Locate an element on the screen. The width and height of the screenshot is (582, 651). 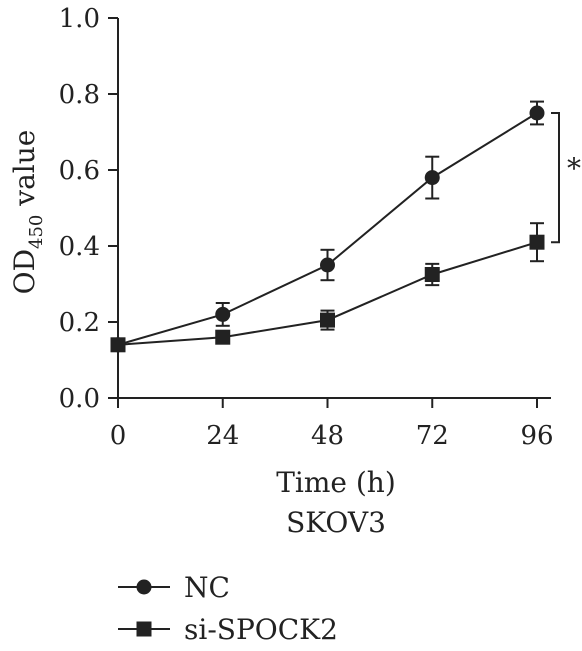
y-tick-label: 1.0 is located at coordinates (79, 19).